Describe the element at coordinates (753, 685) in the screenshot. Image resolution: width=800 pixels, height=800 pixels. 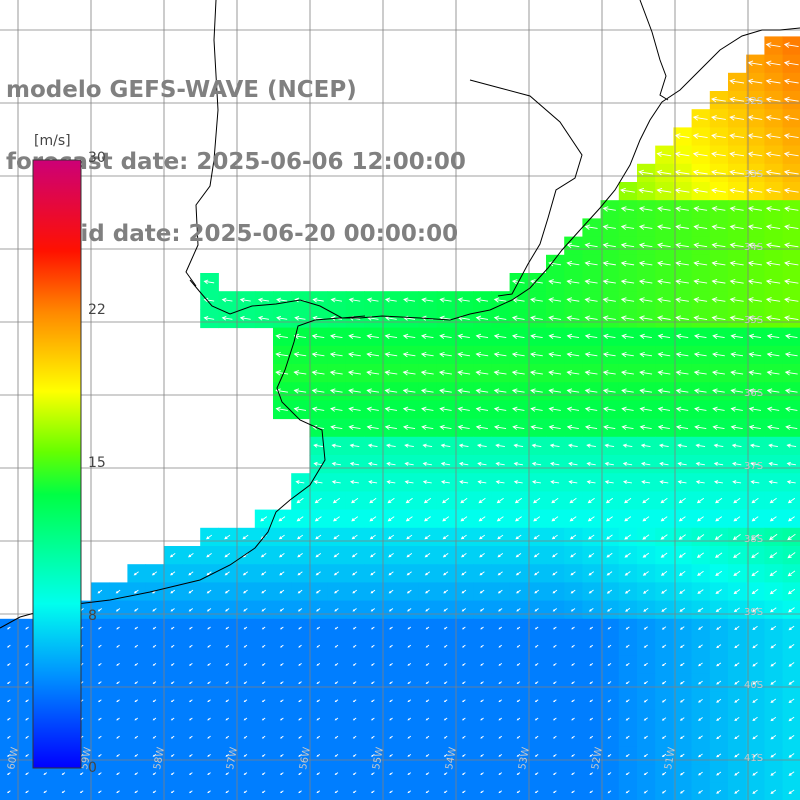
I see `lat-label: 40S` at that location.